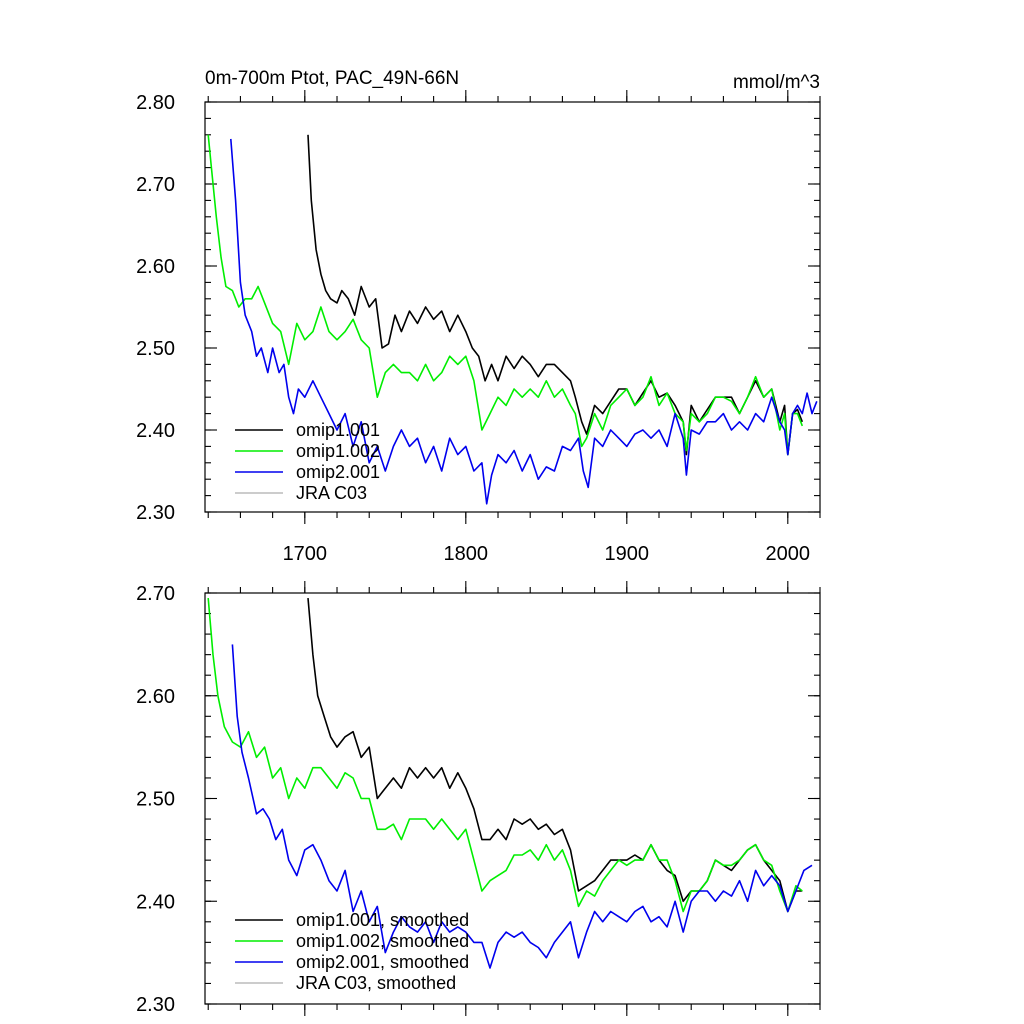 The image size is (1024, 1024). What do you see at coordinates (382, 962) in the screenshot?
I see `legend-label: omip2.001, smoothed` at bounding box center [382, 962].